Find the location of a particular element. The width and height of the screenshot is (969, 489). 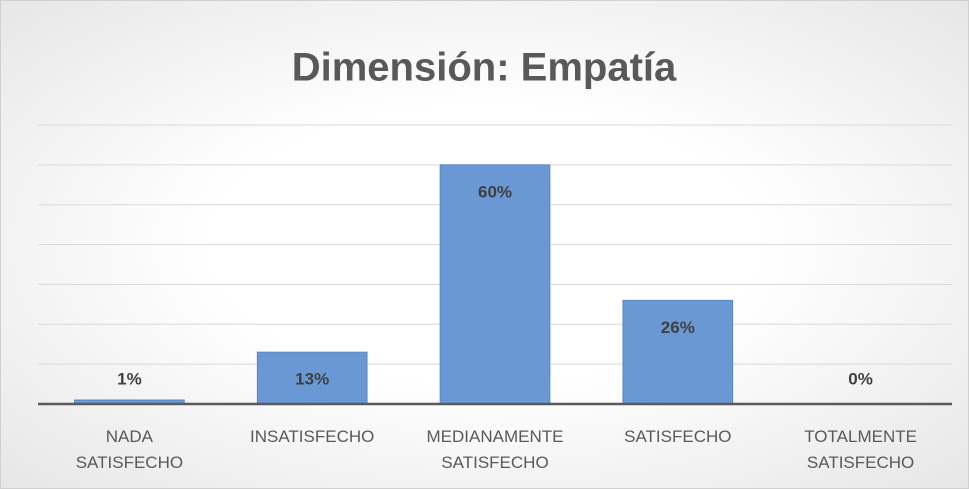

chart-title: Dimensión: Empatía is located at coordinates (484, 68).